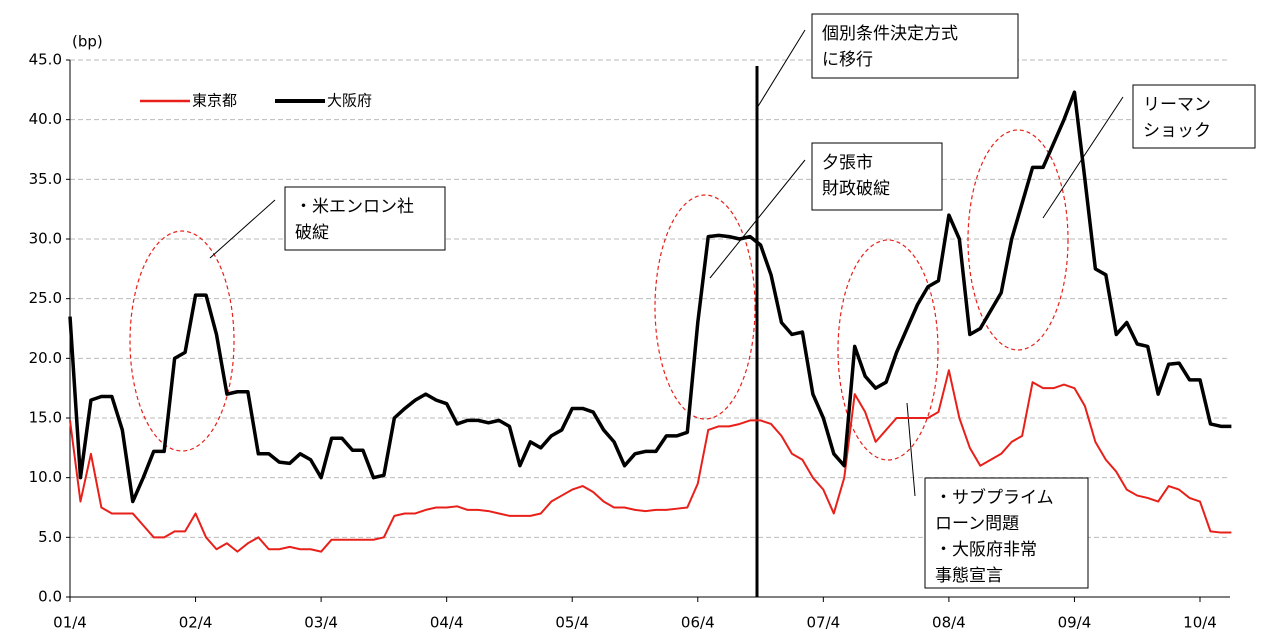 This screenshot has height=637, width=1263. I want to click on x-tick-label: 06/4, so click(698, 623).